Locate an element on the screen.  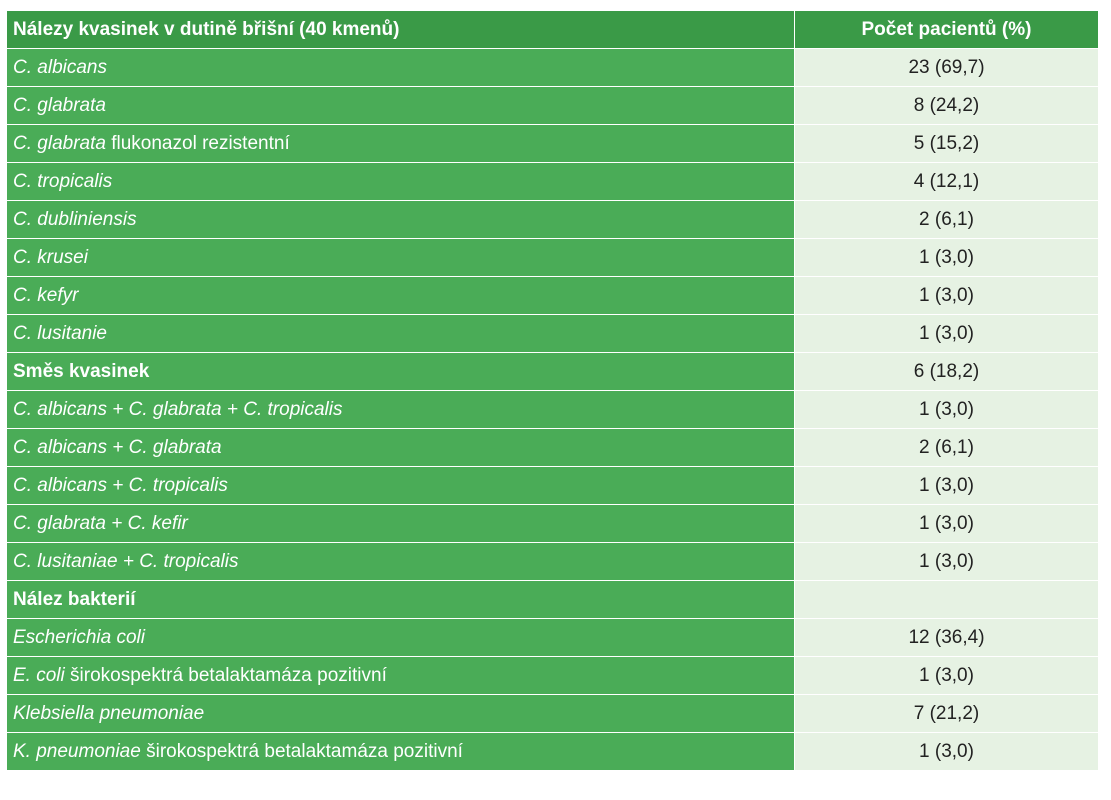
finding-cell: Escherichia coli is located at coordinates (400, 637).